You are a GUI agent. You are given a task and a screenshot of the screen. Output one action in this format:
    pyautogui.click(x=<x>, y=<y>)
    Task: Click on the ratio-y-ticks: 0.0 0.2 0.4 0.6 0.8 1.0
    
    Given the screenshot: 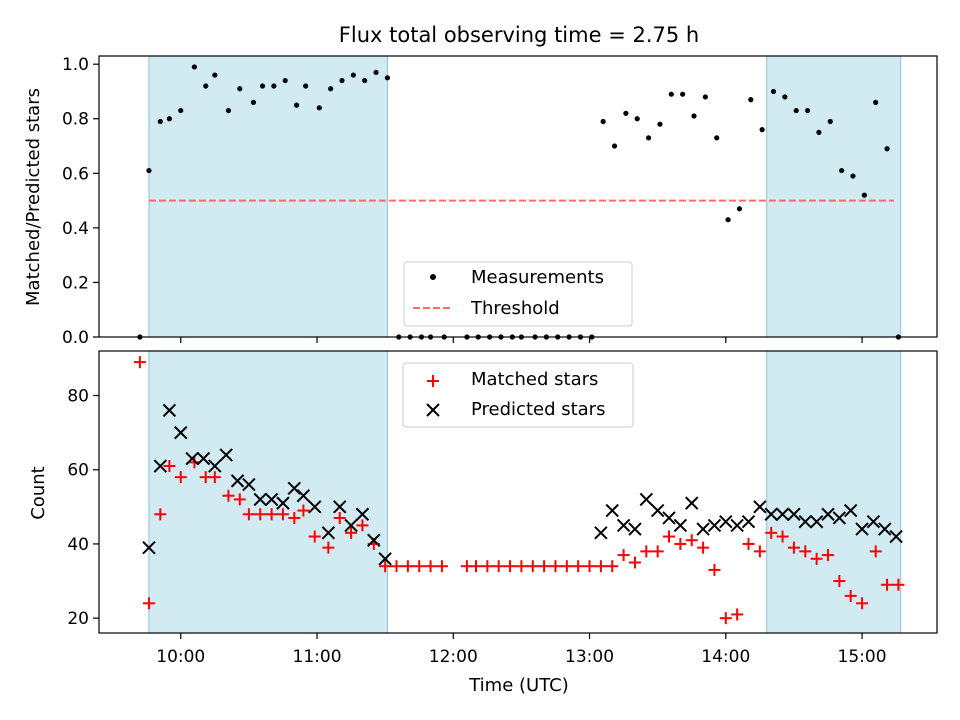 What is the action you would take?
    pyautogui.click(x=80, y=201)
    